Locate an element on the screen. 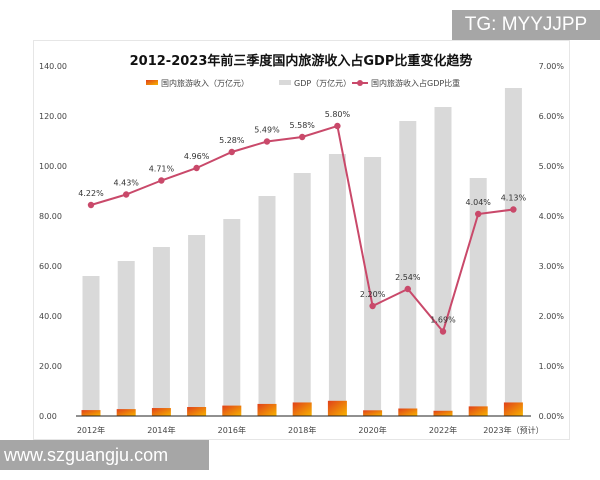 This screenshot has width=600, height=480. ratio-label-0: 4.22% is located at coordinates (91, 193).